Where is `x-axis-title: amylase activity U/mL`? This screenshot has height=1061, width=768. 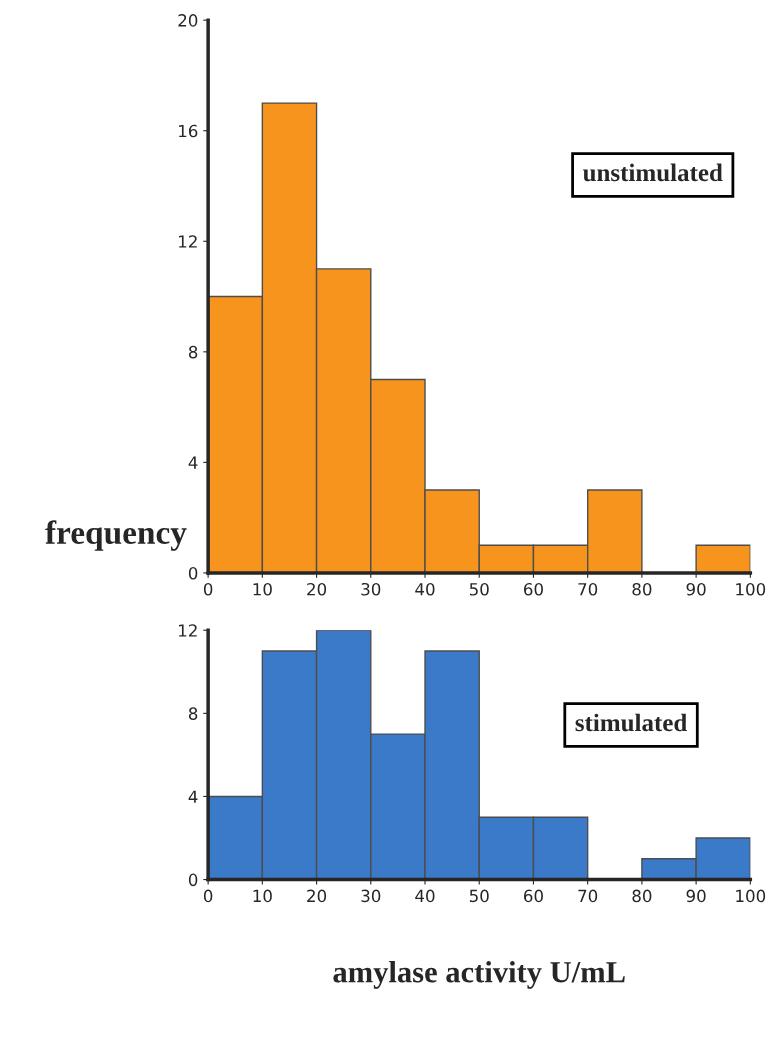 x-axis-title: amylase activity U/mL is located at coordinates (479, 974).